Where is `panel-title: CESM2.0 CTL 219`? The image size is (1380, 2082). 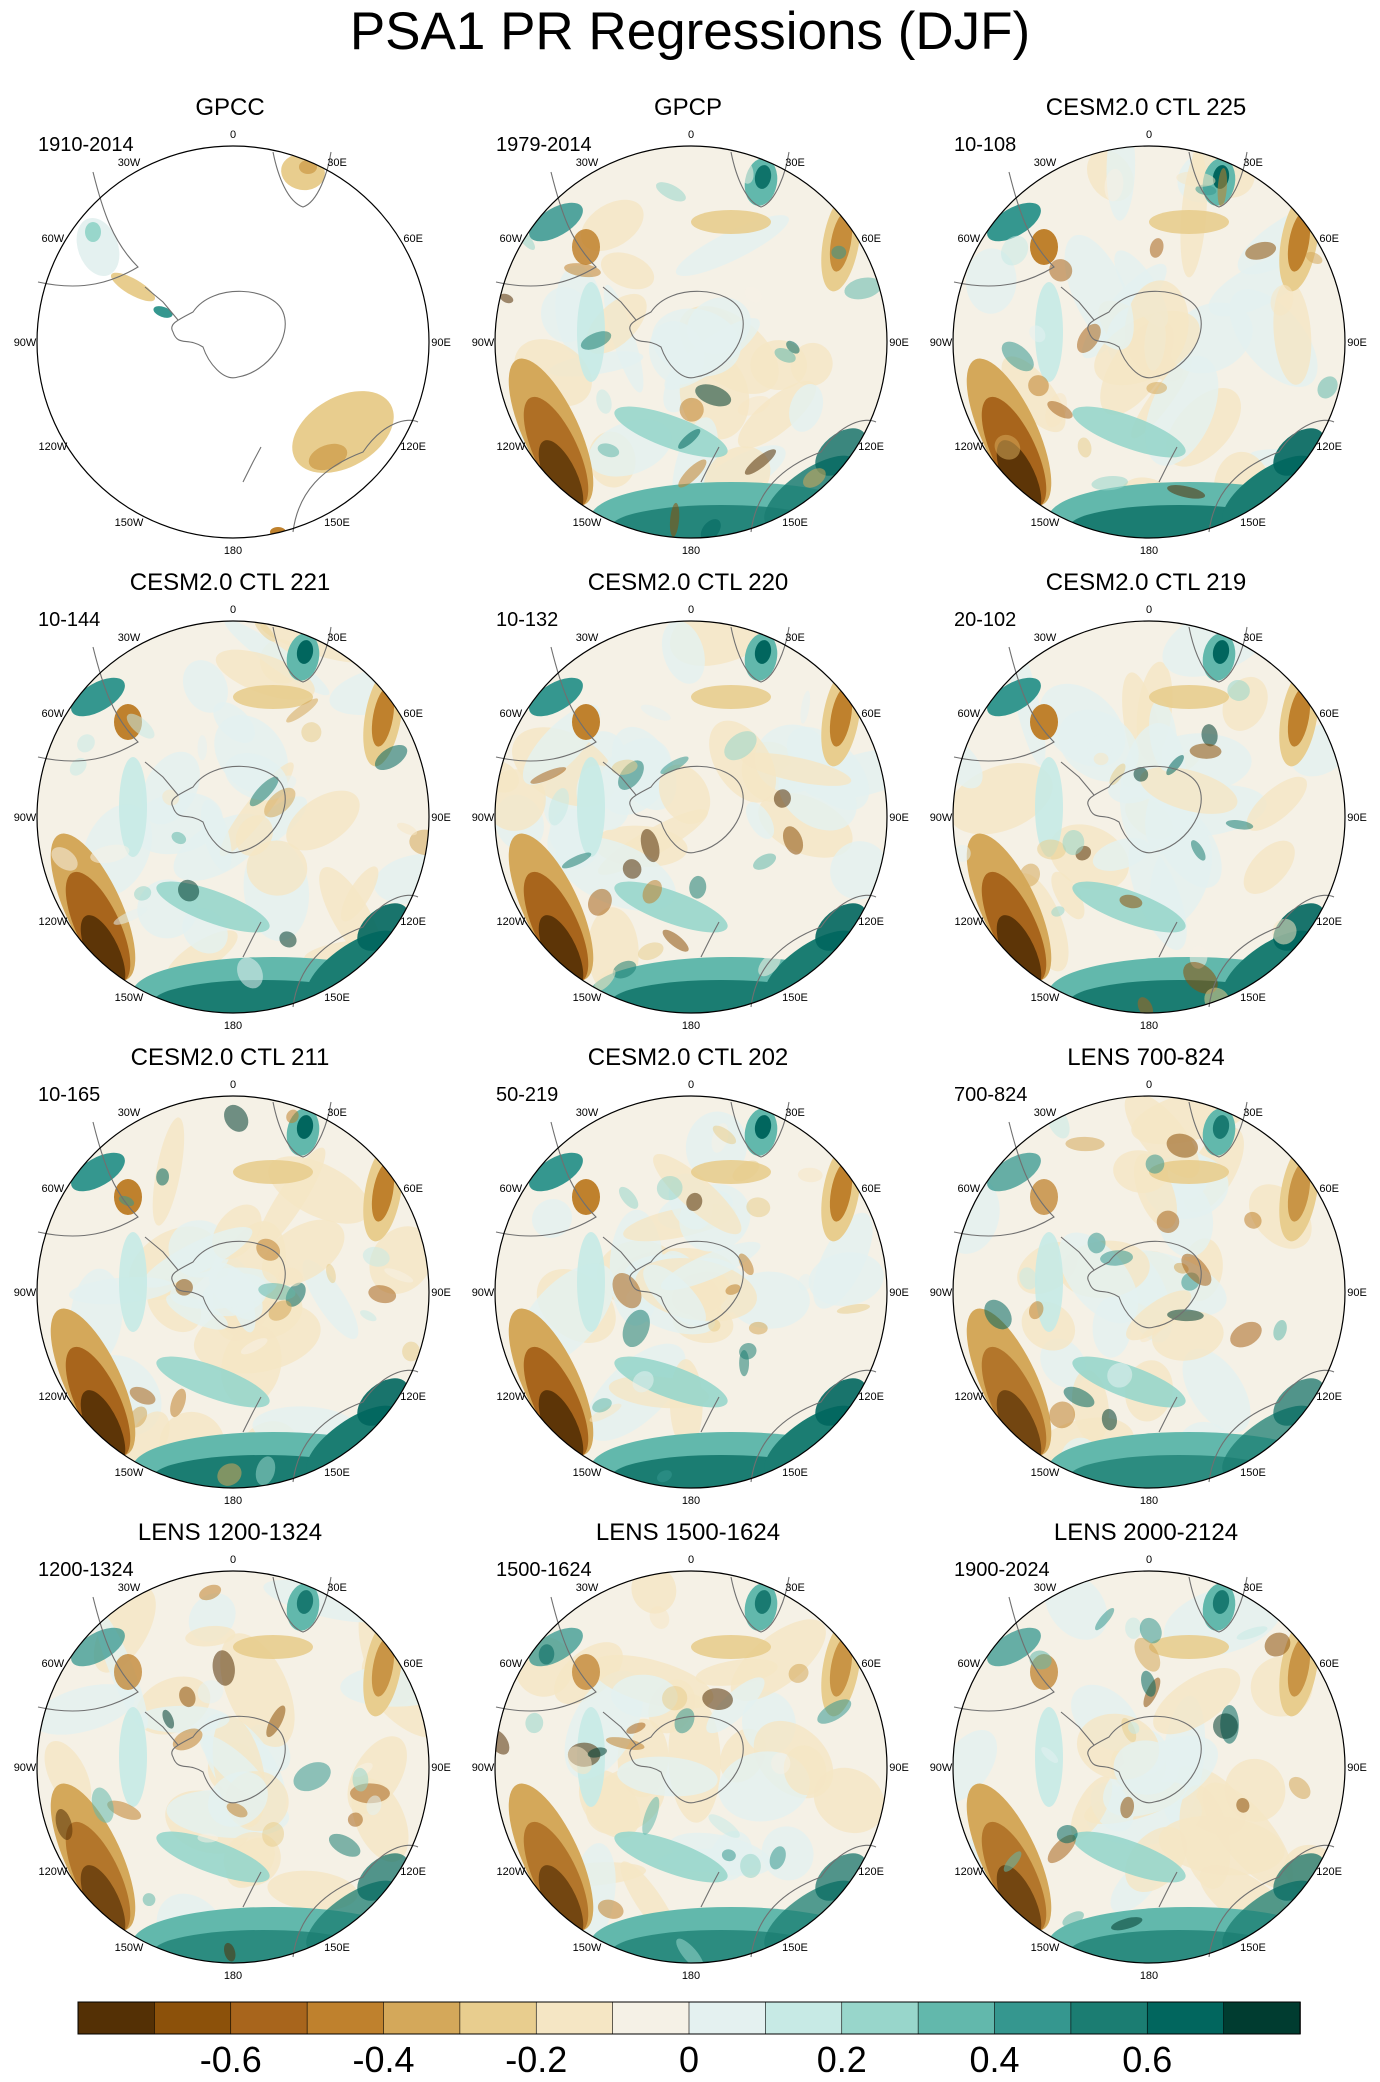 panel-title: CESM2.0 CTL 219 is located at coordinates (1146, 582).